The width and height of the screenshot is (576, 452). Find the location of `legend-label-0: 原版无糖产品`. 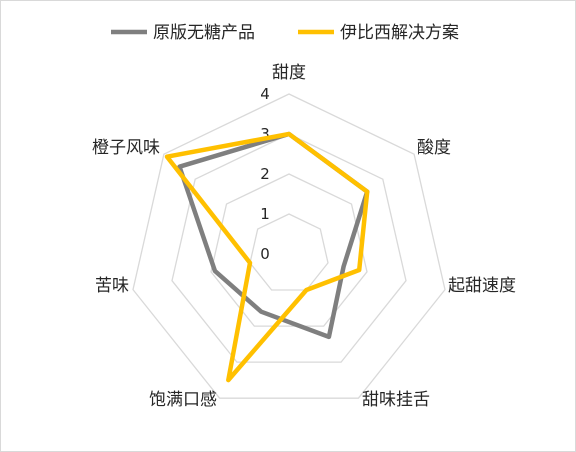

legend-label-0: 原版无糖产品 is located at coordinates (204, 33).